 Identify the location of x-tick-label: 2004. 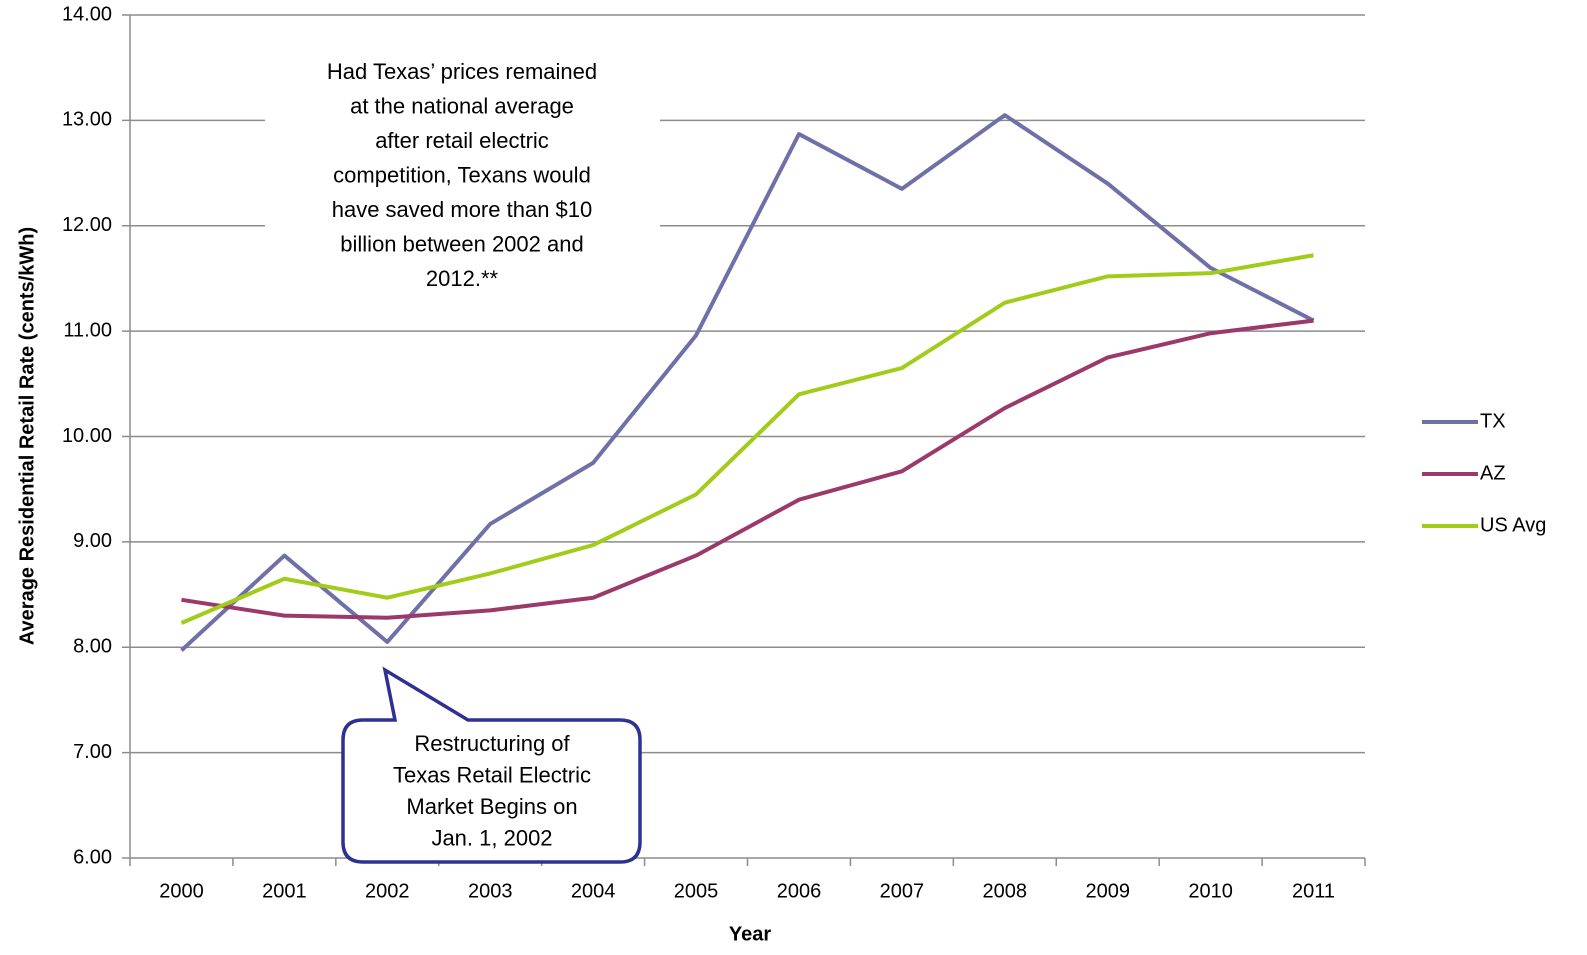
(593, 891).